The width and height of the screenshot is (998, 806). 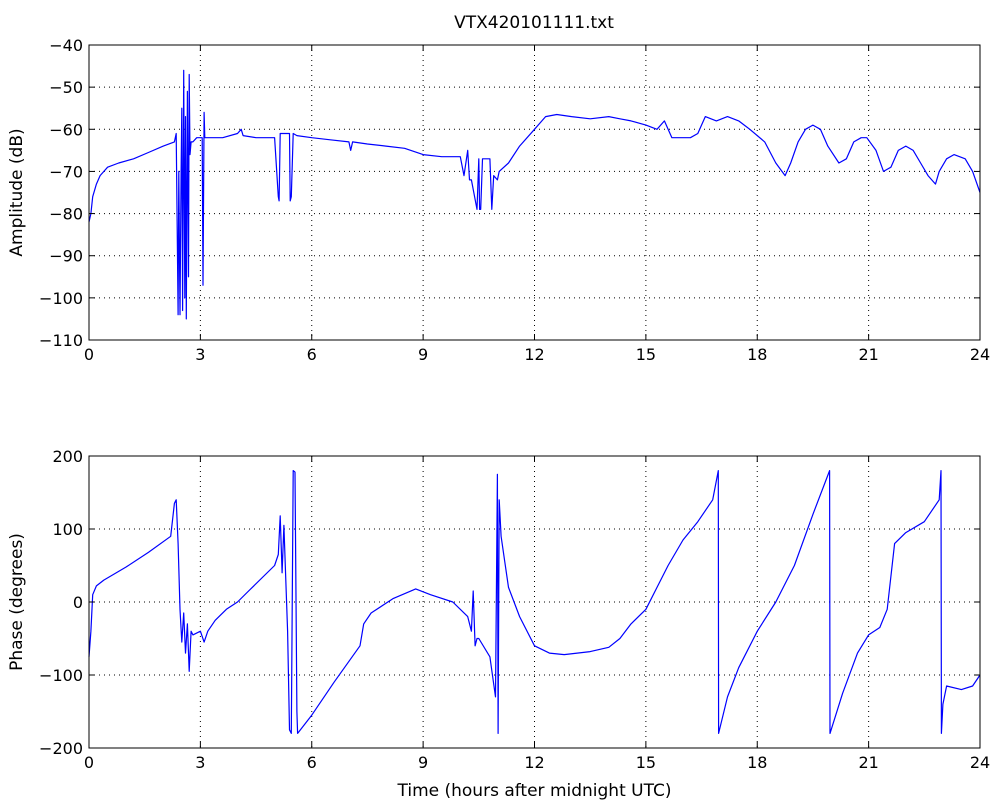 I want to click on amplitude-x-tick-label: 15, so click(x=646, y=354).